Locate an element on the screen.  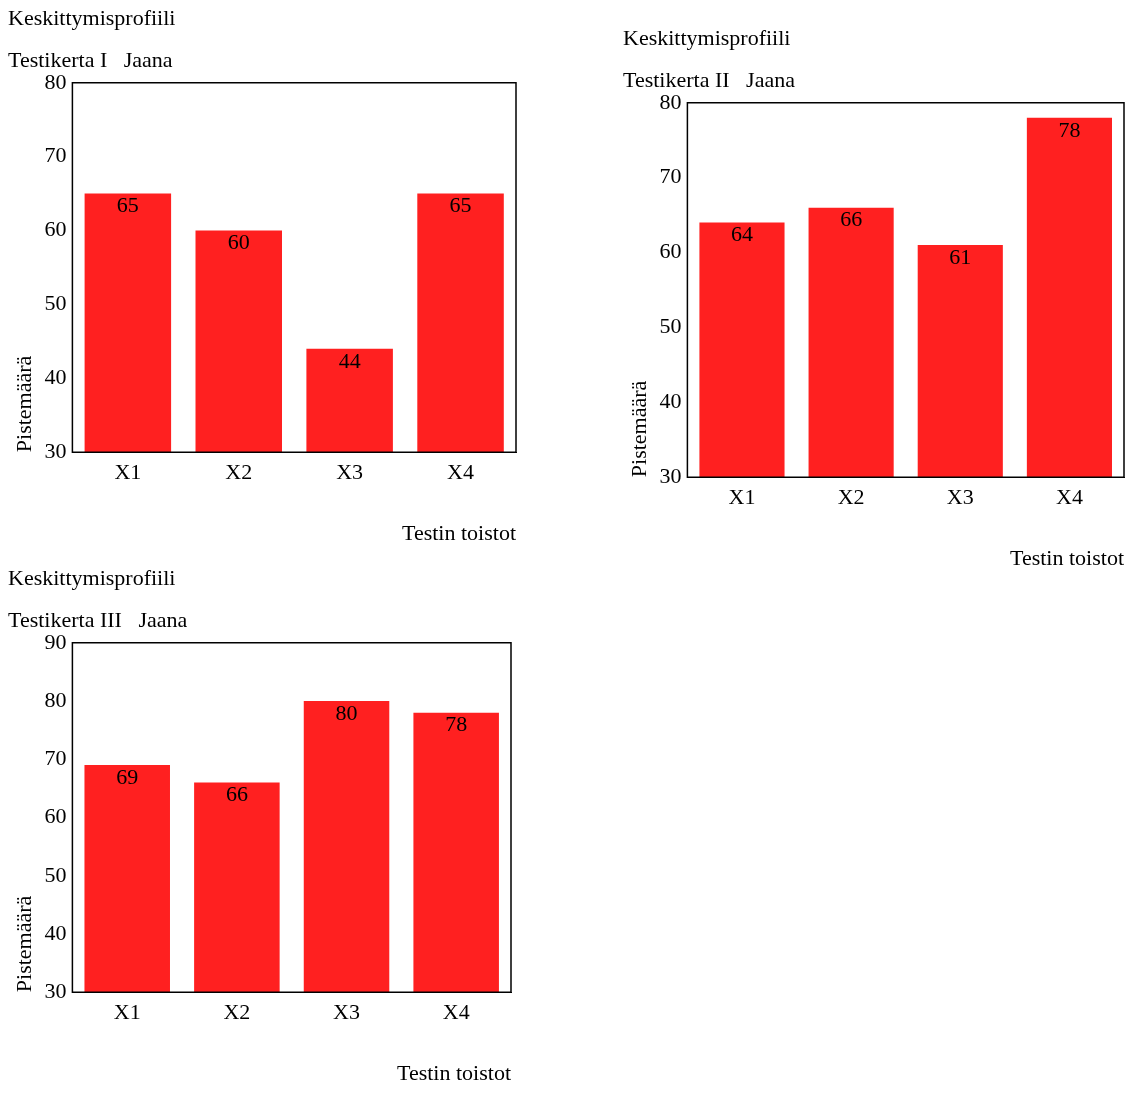
data-label: 80 is located at coordinates (346, 712).